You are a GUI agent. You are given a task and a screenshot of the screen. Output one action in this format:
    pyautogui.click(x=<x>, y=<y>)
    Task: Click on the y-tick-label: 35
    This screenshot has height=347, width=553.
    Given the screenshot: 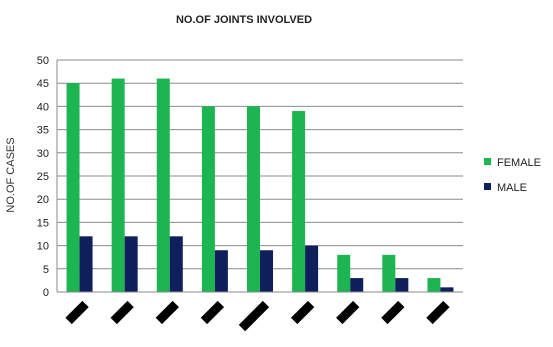 What is the action you would take?
    pyautogui.click(x=43, y=131)
    